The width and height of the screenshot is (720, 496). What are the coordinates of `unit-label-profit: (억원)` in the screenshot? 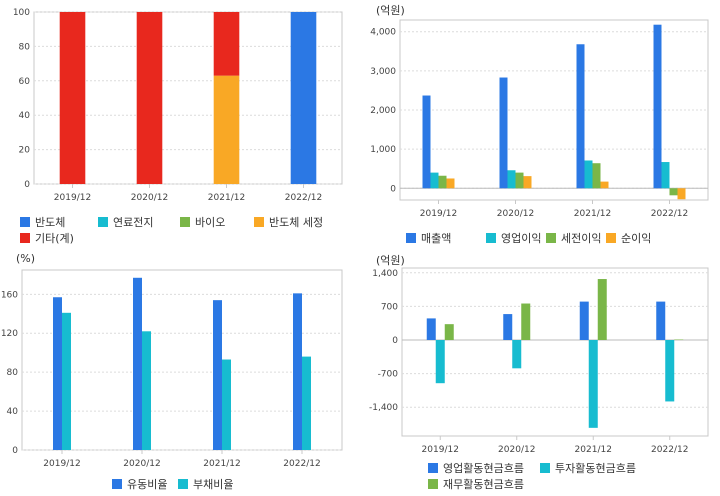 It's located at (390, 10).